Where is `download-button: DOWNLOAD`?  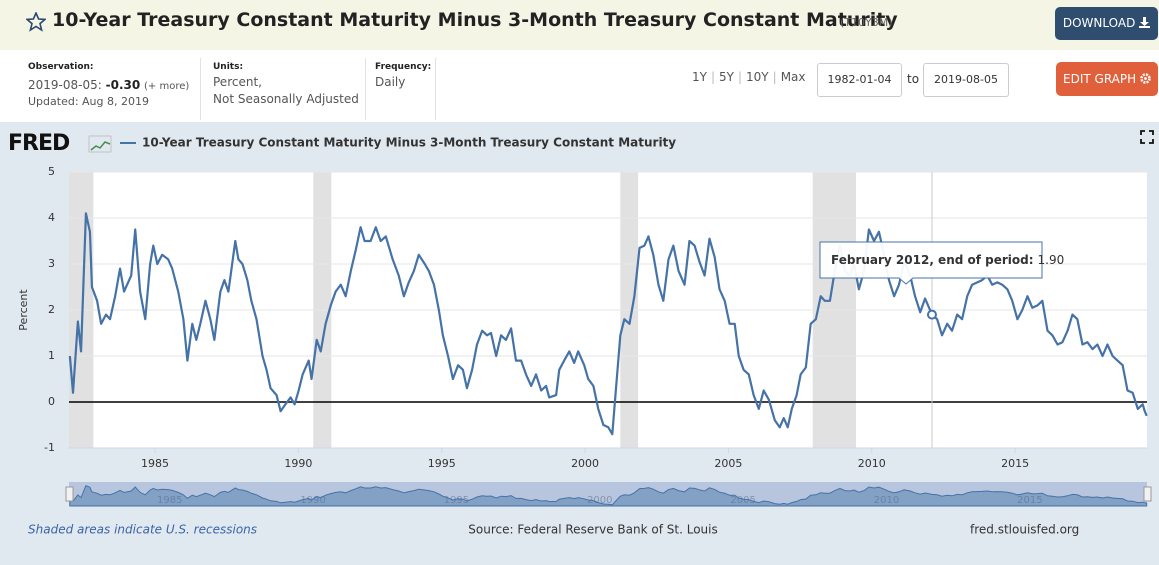
download-button: DOWNLOAD is located at coordinates (1106, 23).